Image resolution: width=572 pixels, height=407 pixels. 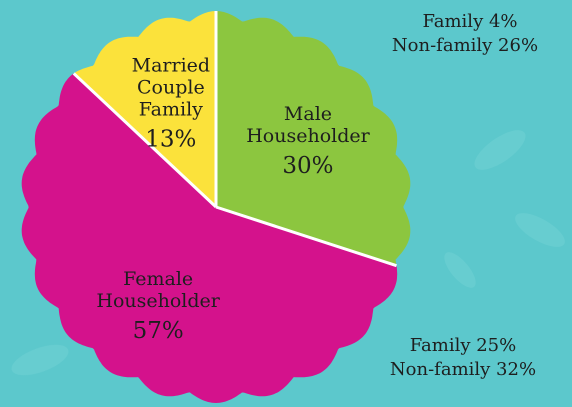 I want to click on slice-label: Married Couple Family, so click(x=171, y=88).